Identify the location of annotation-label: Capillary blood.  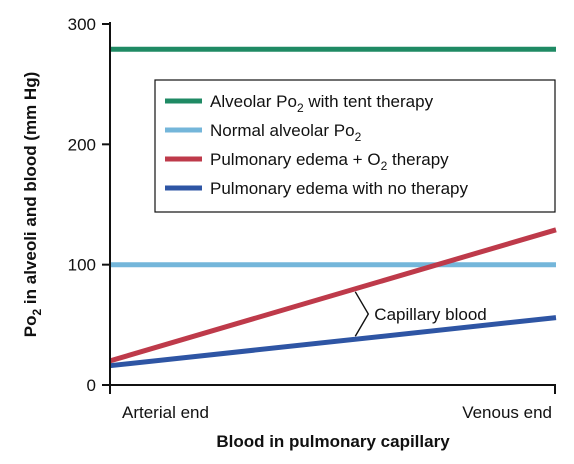
(430, 314).